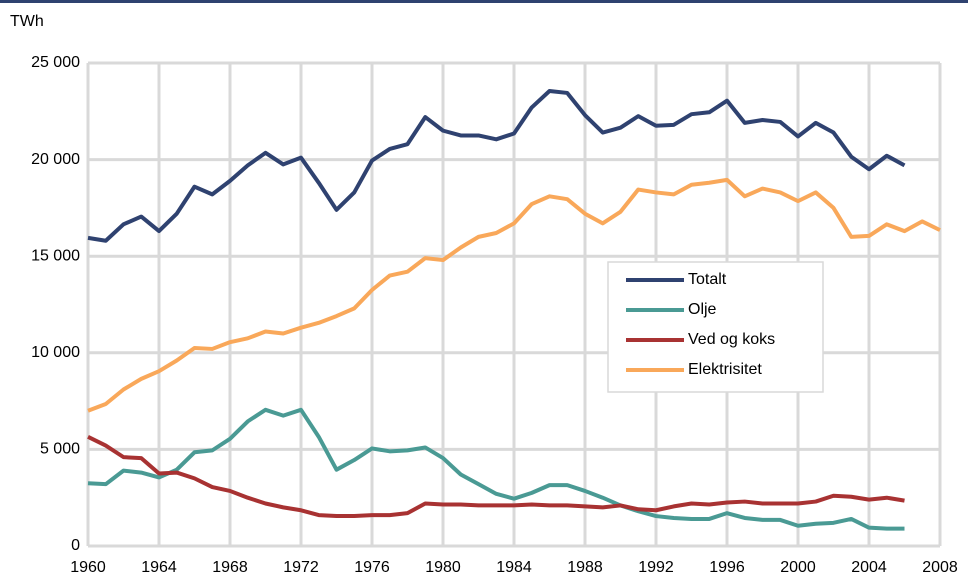 The height and width of the screenshot is (581, 968). What do you see at coordinates (798, 567) in the screenshot?
I see `x-tick-label: 2000` at bounding box center [798, 567].